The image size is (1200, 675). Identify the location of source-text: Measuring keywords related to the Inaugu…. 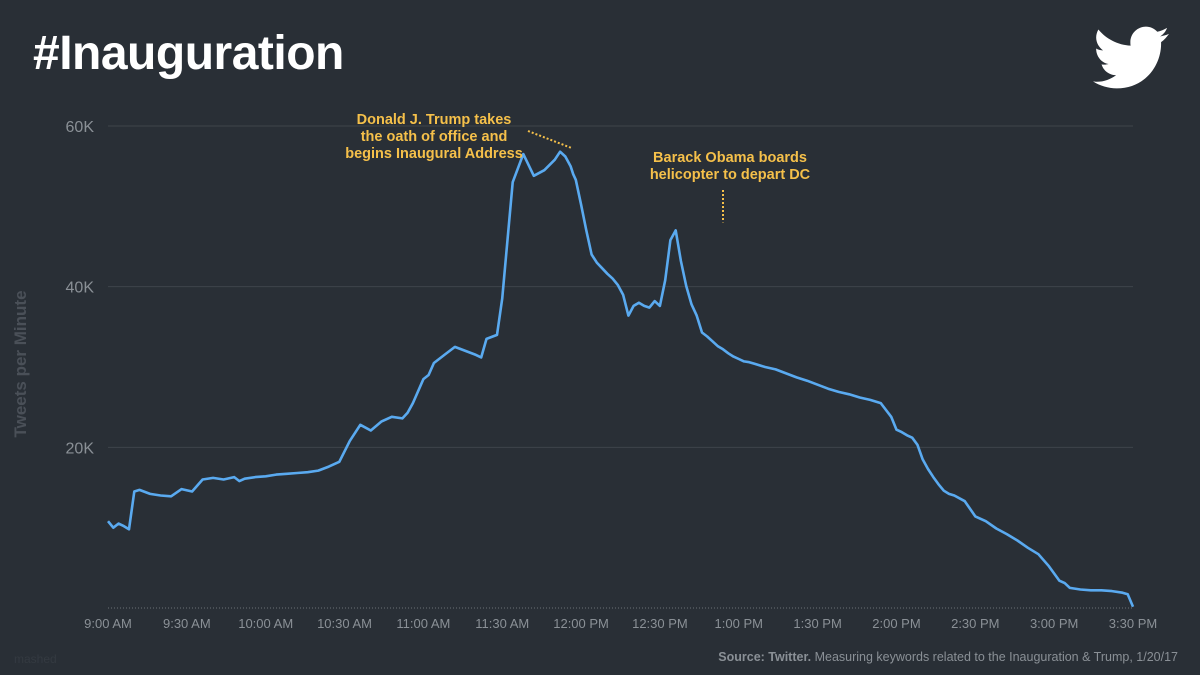
(994, 657).